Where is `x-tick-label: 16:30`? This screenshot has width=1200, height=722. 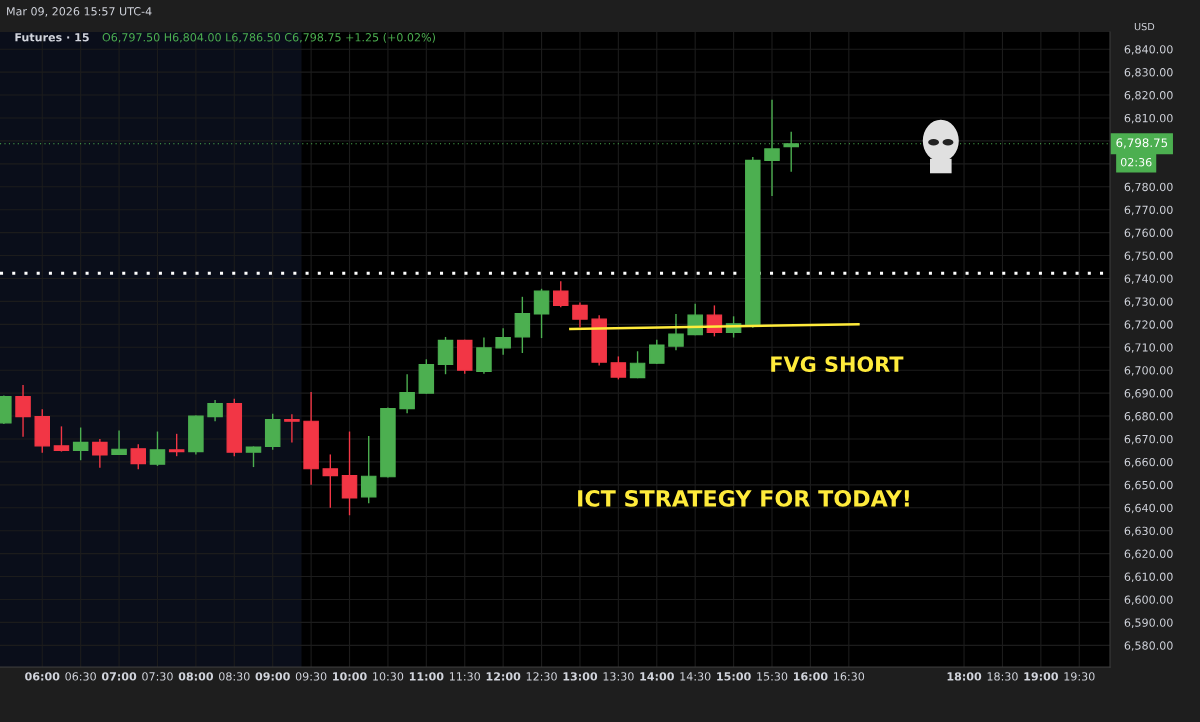
x-tick-label: 16:30 is located at coordinates (849, 676).